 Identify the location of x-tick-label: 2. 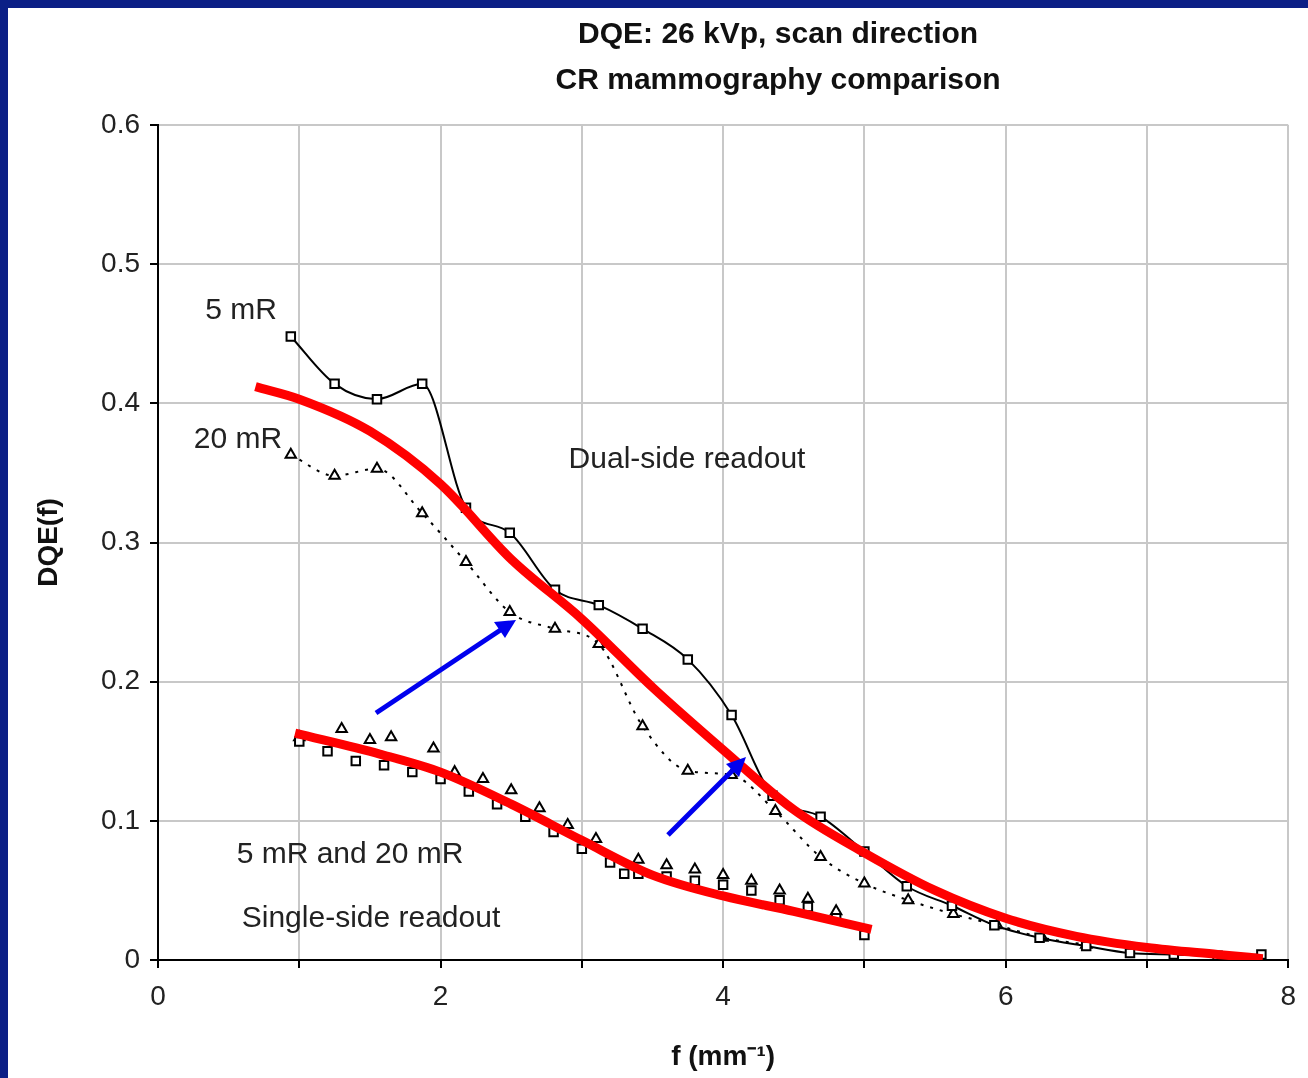
(440, 995).